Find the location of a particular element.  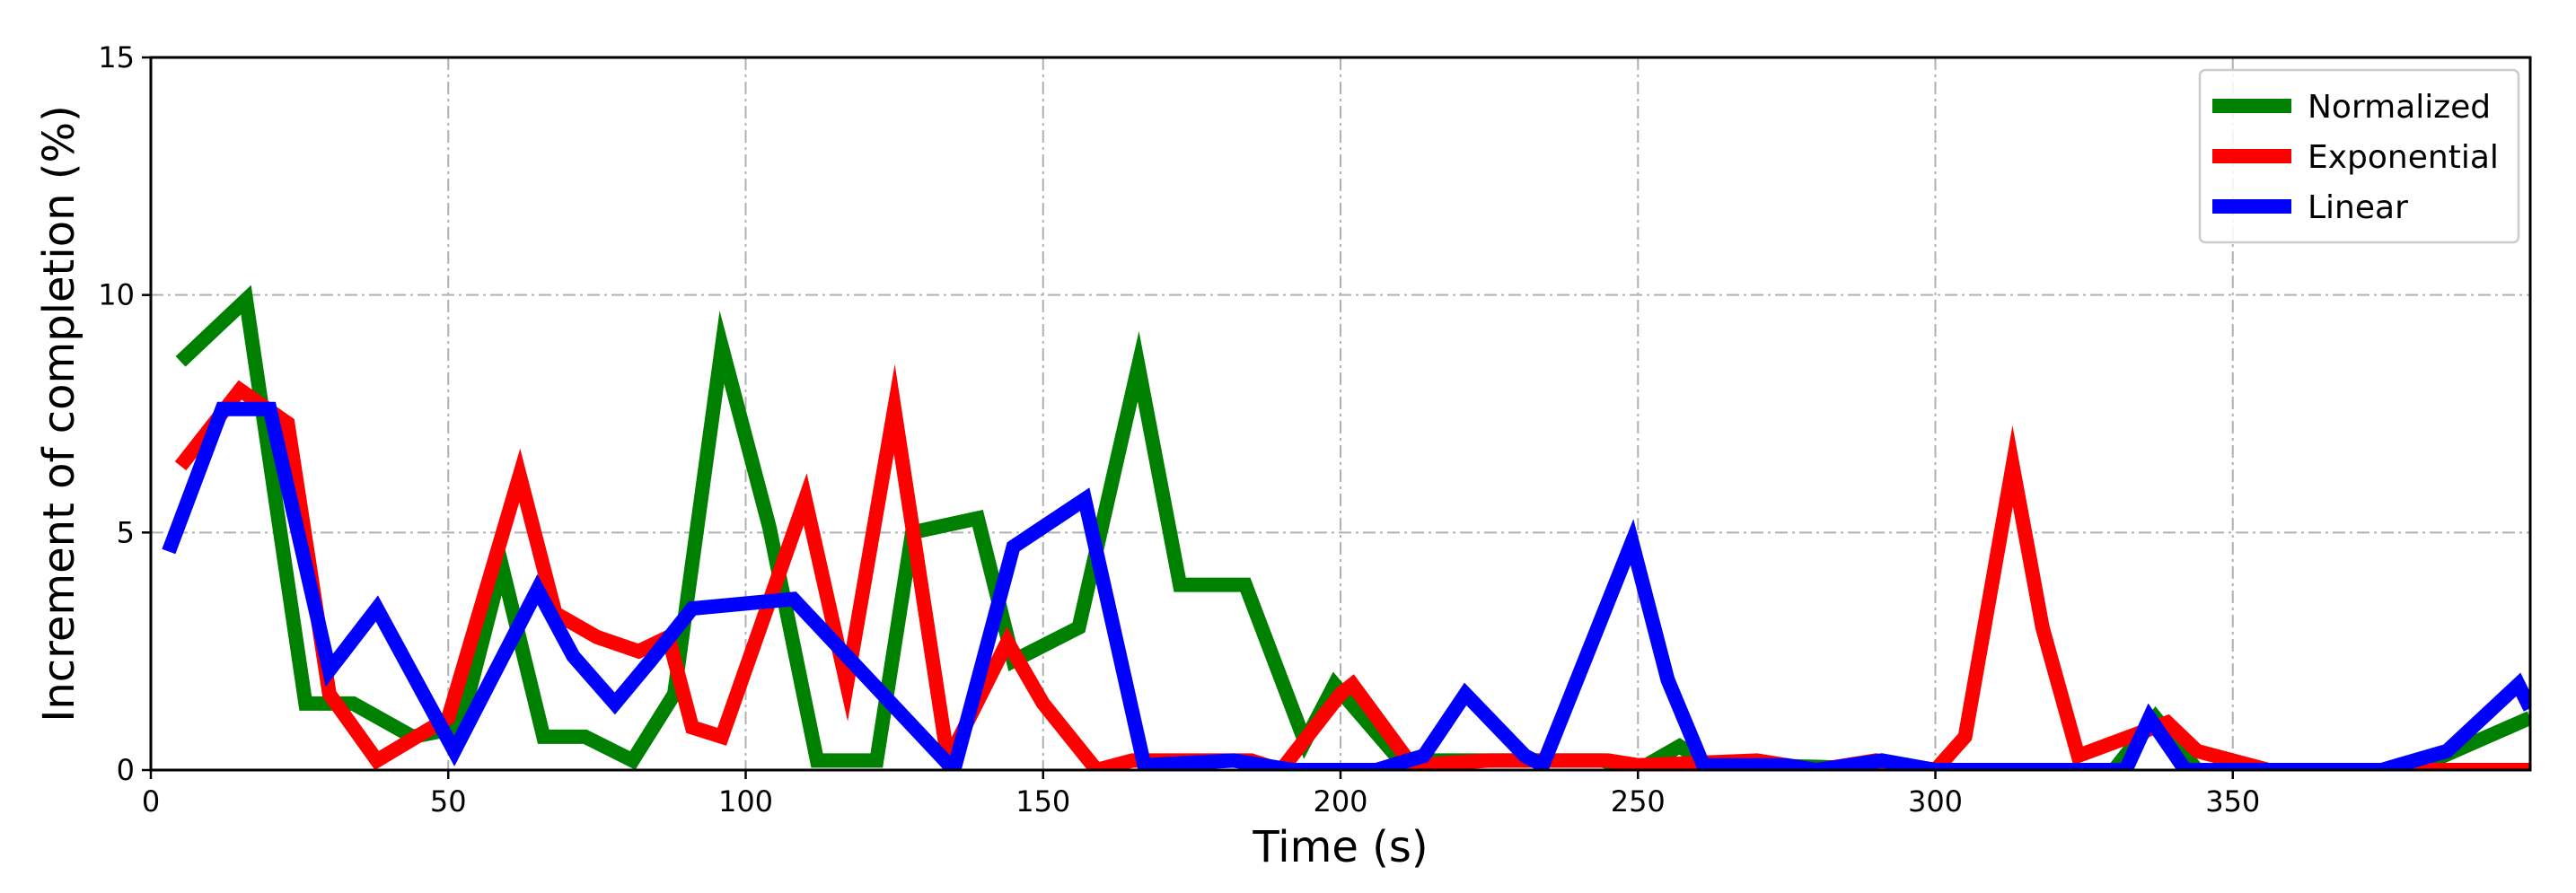

y-tick-label: 10 is located at coordinates (116, 295).